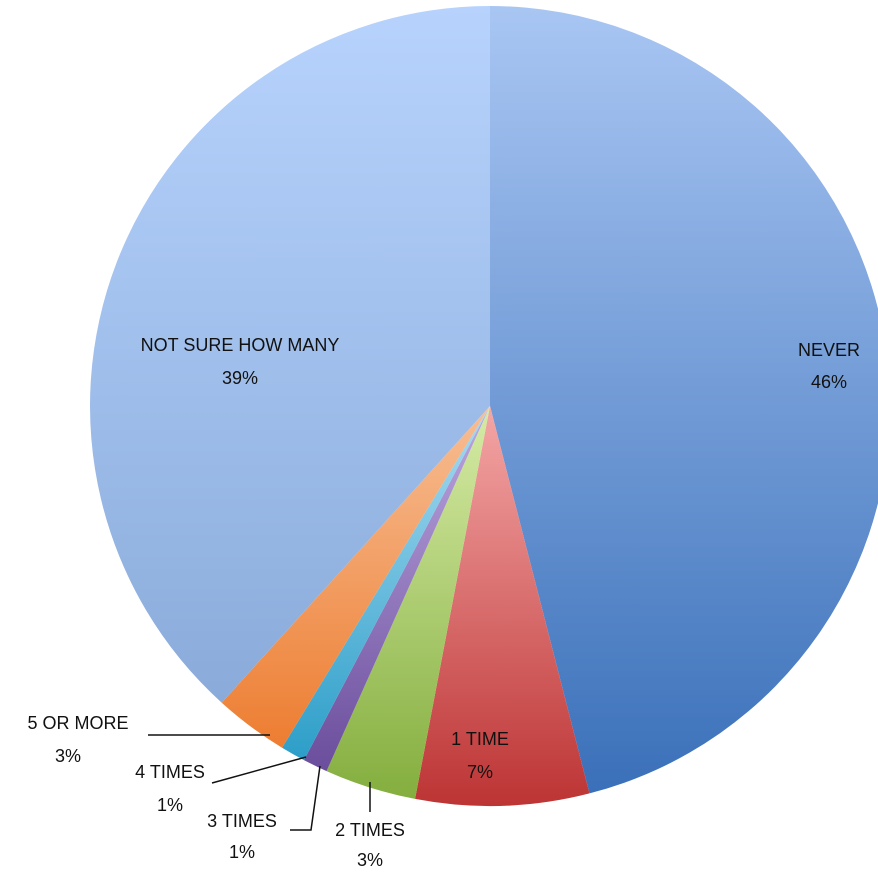  Describe the element at coordinates (170, 772) in the screenshot. I see `slice-label-4-times: 4 TIMES` at that location.